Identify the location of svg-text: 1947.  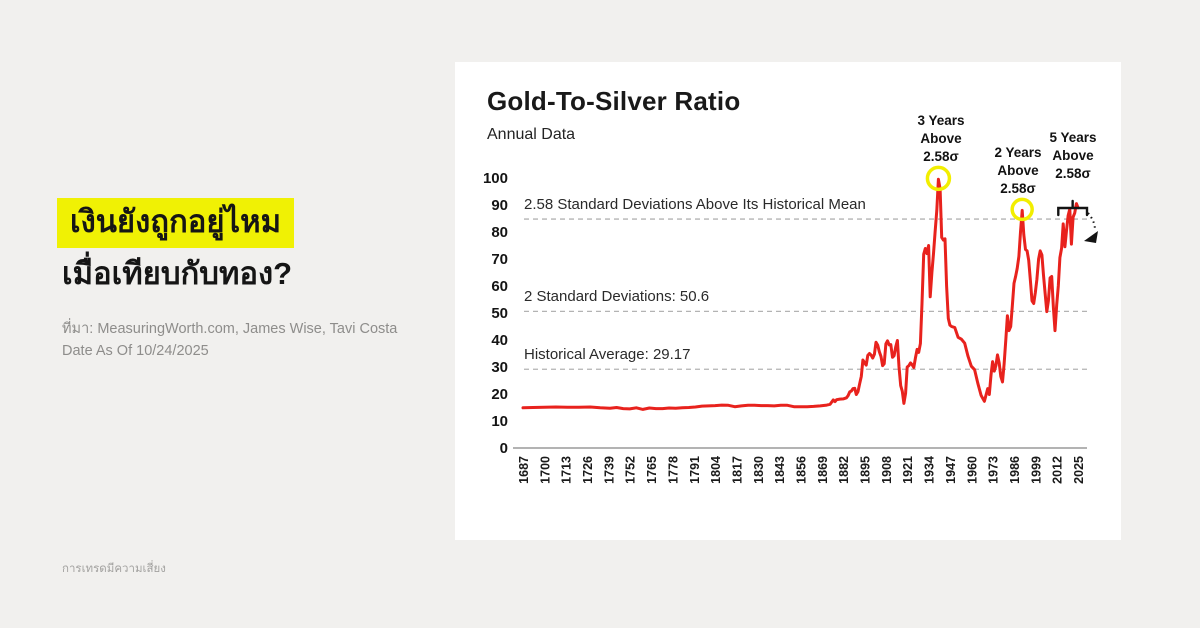
(951, 470).